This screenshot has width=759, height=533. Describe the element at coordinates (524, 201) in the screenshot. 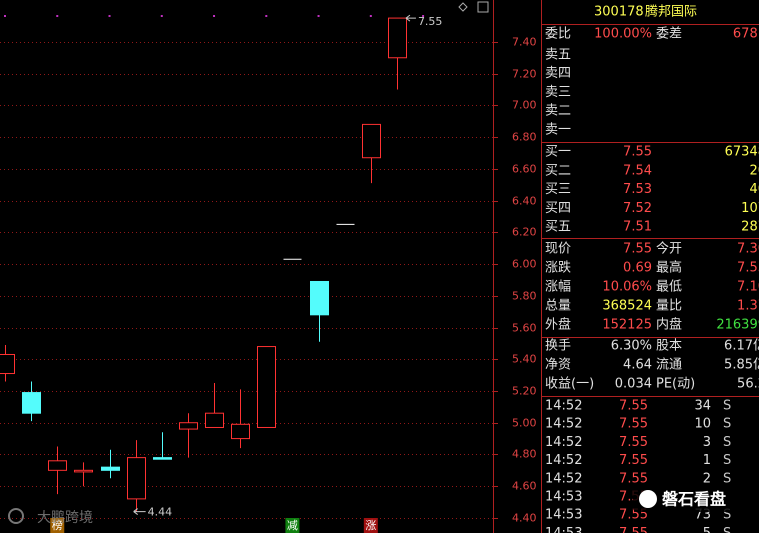

I see `y-tick-label: 6.40` at that location.